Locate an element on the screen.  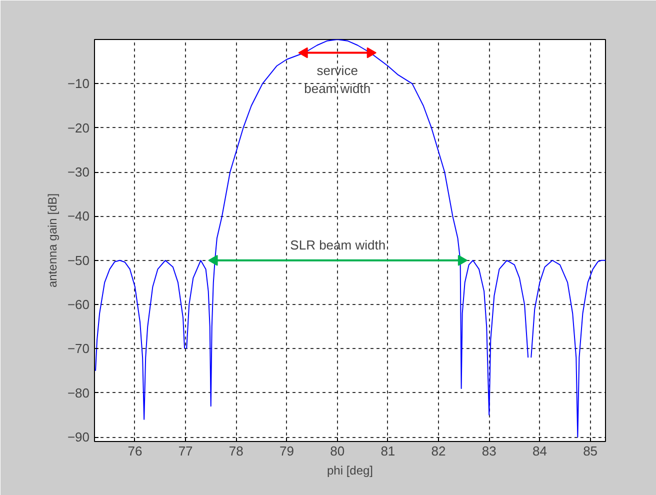
y-tick-label: −90 is located at coordinates (78, 437).